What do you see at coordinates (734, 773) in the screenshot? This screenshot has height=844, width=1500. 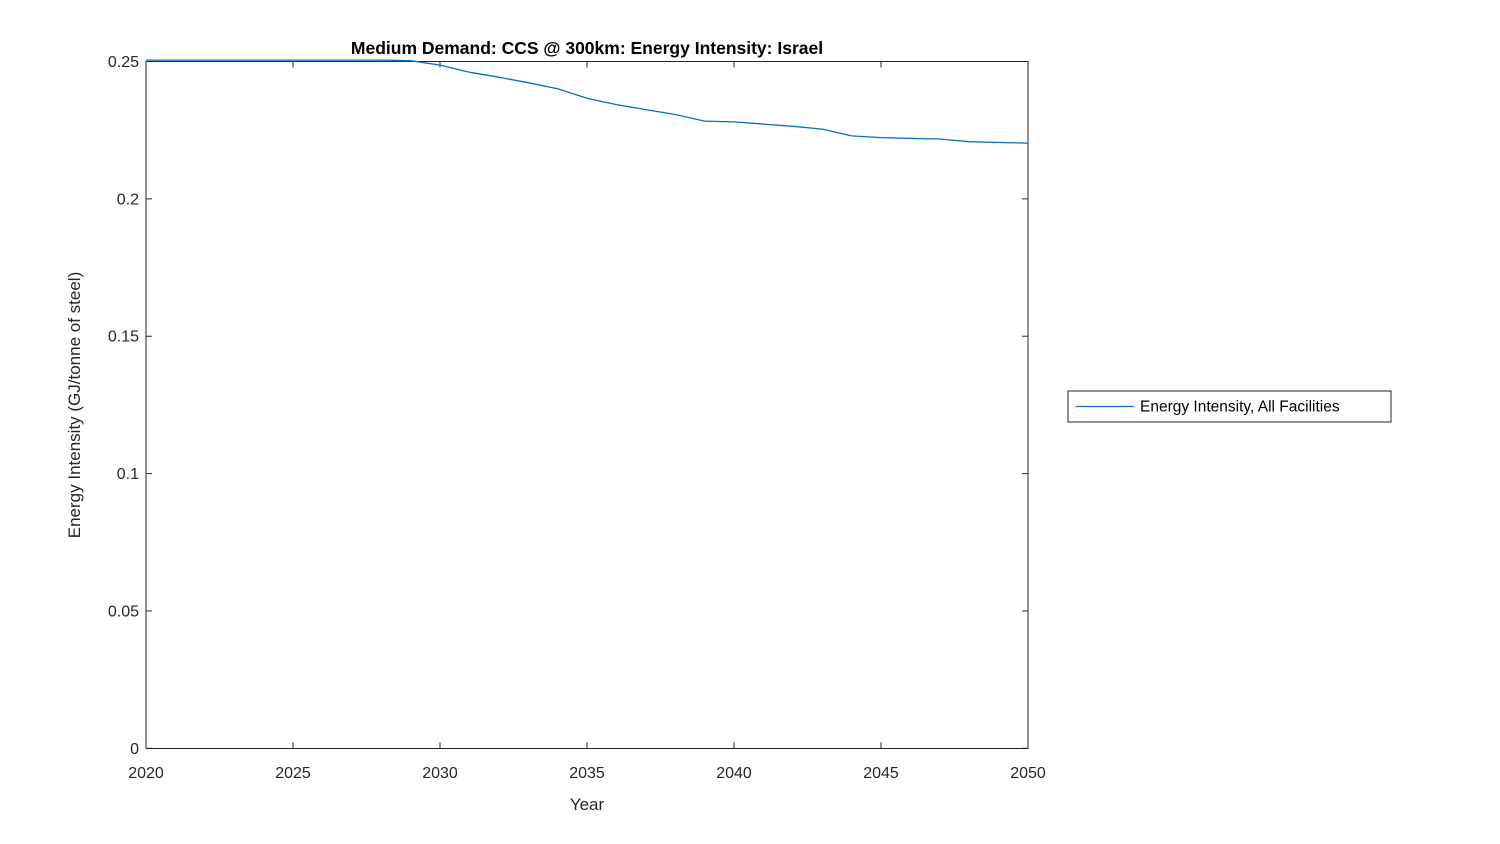 I see `x-tick-label: 2040` at bounding box center [734, 773].